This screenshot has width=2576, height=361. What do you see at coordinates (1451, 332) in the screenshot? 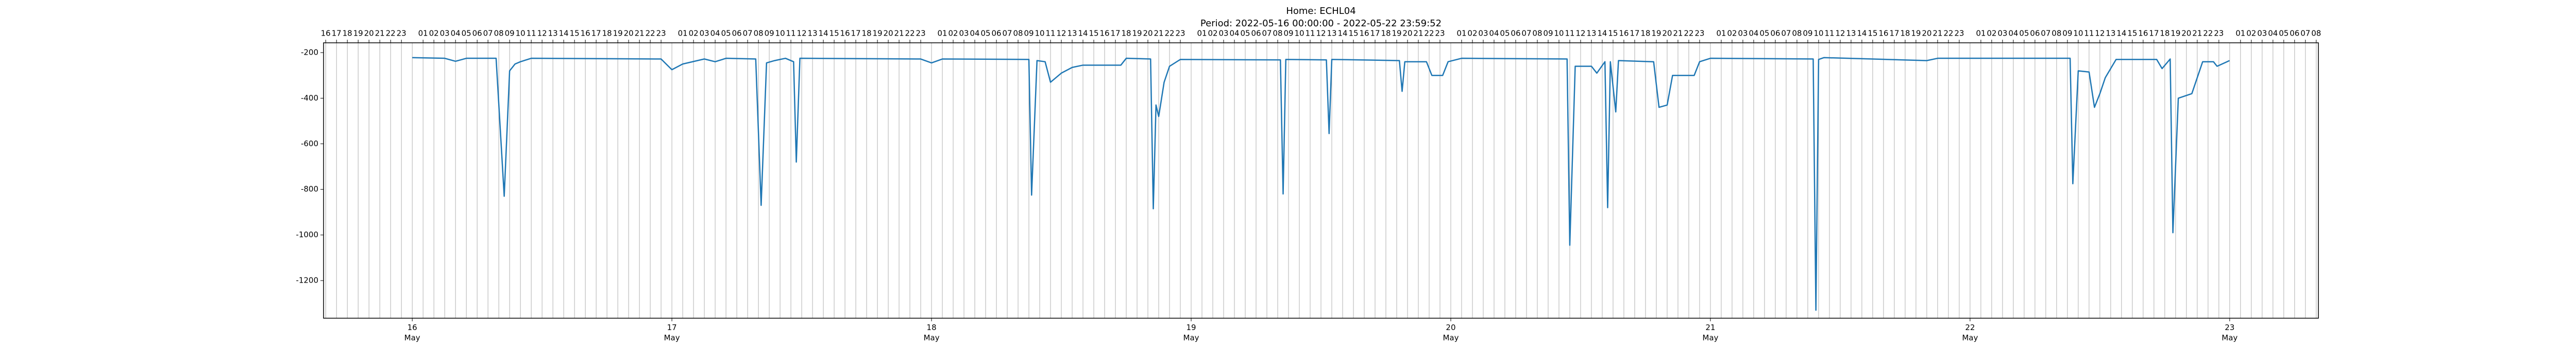
I see `x-tick-label: 20 May` at bounding box center [1451, 332].